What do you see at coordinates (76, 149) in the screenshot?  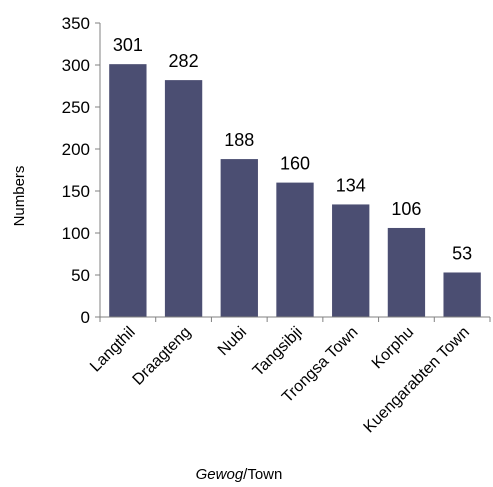 I see `y-tick-label: 200` at bounding box center [76, 149].